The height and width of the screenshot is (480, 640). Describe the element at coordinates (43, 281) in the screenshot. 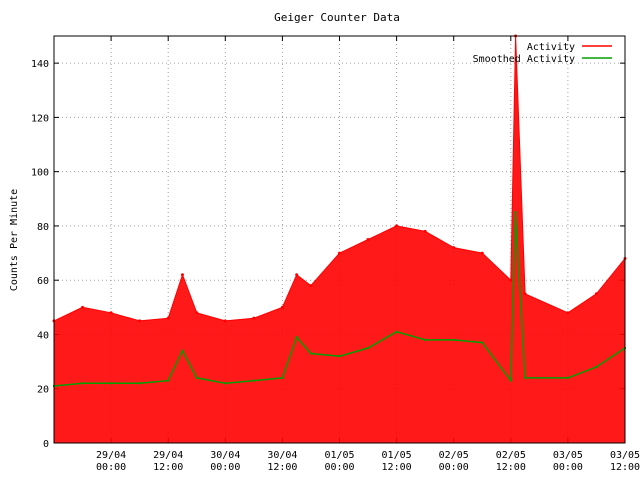

I see `y-tick-label: 60` at that location.